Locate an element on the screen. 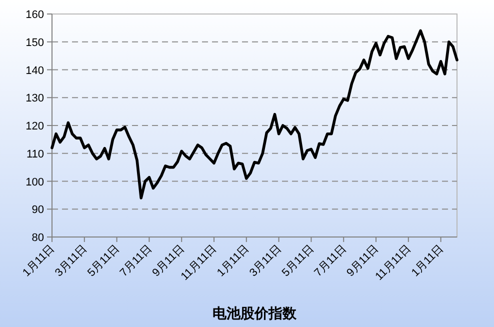  y-tick-label: 150 is located at coordinates (35, 42).